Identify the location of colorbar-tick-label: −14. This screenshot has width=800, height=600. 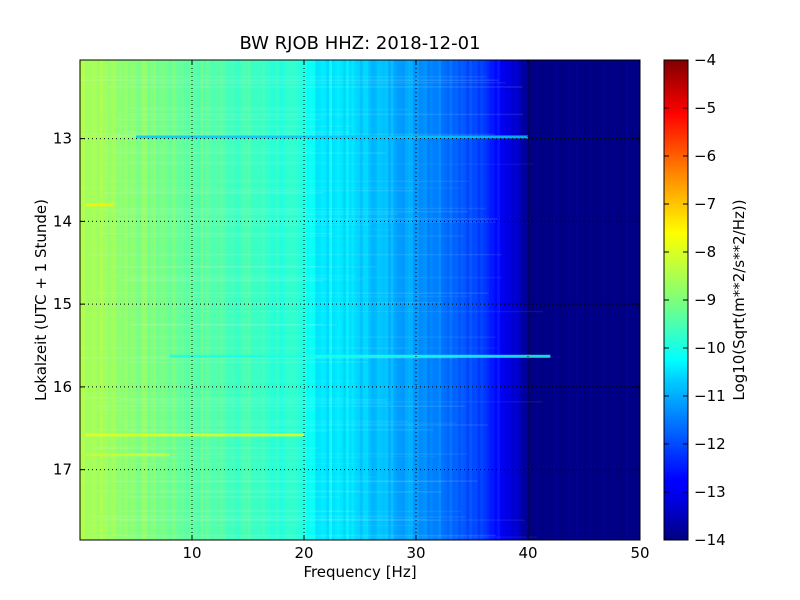
(710, 540).